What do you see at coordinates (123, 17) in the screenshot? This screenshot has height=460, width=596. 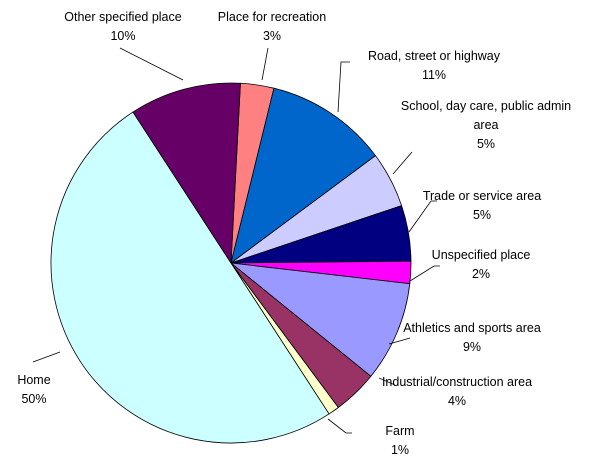 I see `slice-name: Other specified place` at bounding box center [123, 17].